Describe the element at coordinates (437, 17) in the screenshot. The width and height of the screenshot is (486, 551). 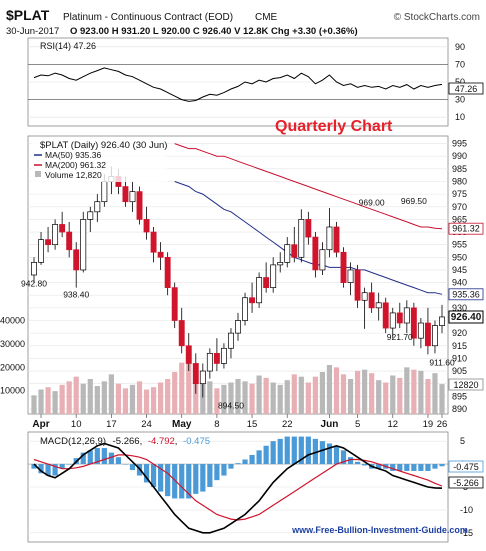
I see `brand-text: © StockCharts.com` at that location.